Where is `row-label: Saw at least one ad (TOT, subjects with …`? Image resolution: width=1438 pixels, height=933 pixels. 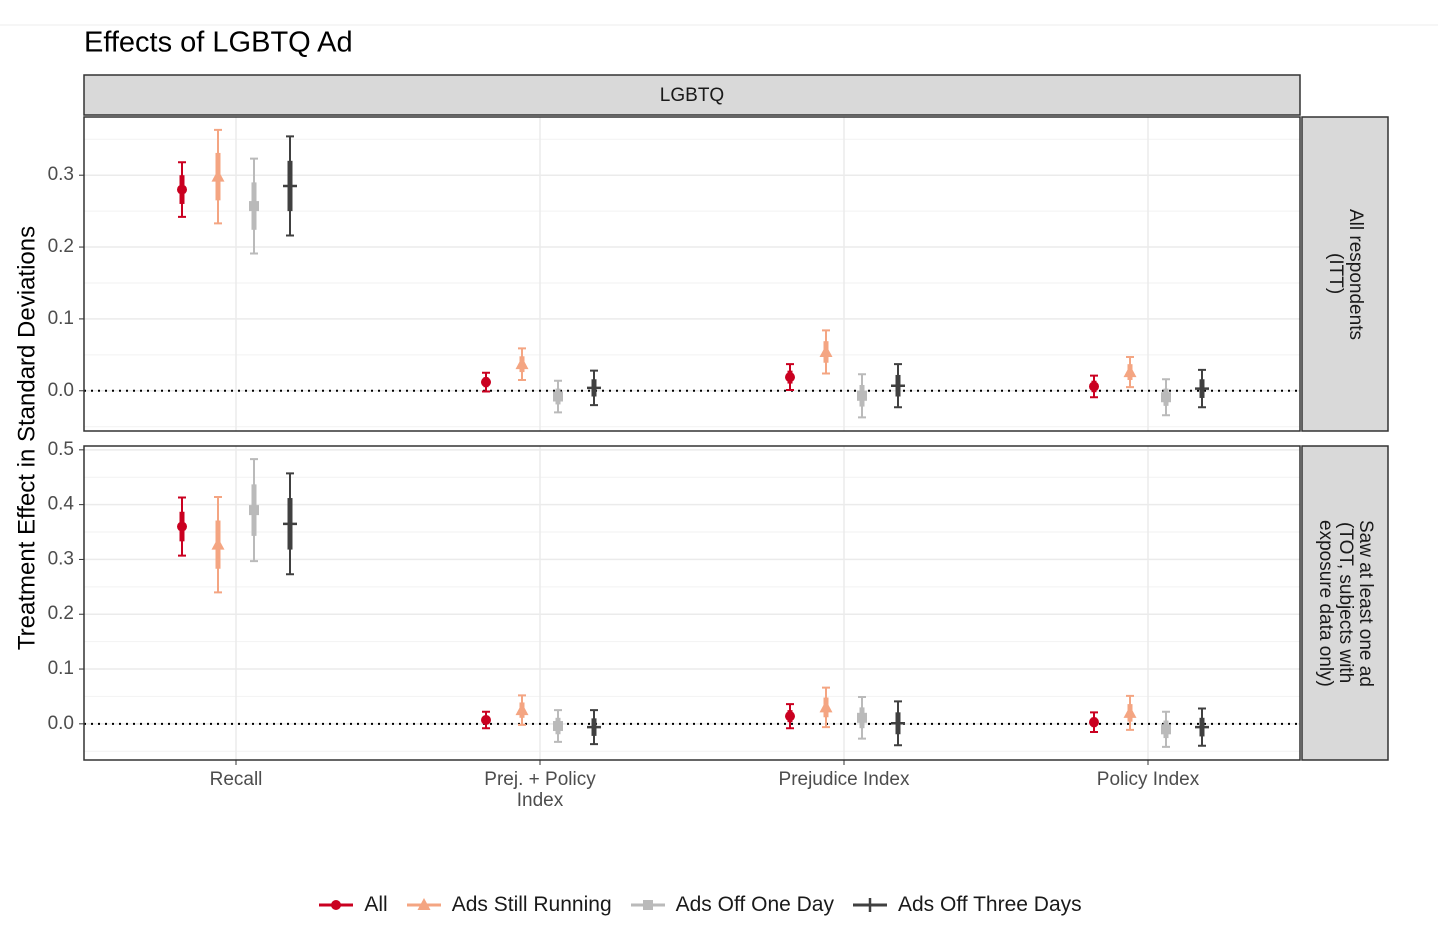 row-label: Saw at least one ad (TOT, subjects with … is located at coordinates (1345, 603).